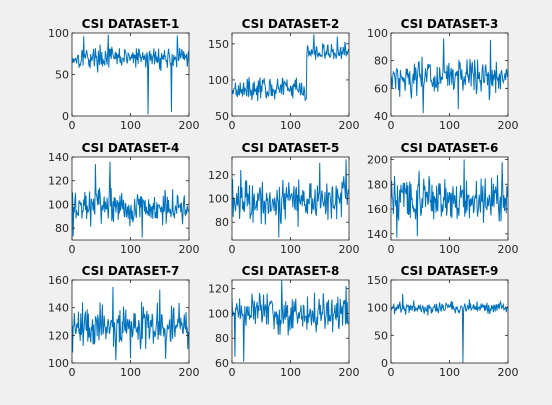  Describe the element at coordinates (291, 148) in the screenshot. I see `chart-title: CSI DATASET-5` at that location.